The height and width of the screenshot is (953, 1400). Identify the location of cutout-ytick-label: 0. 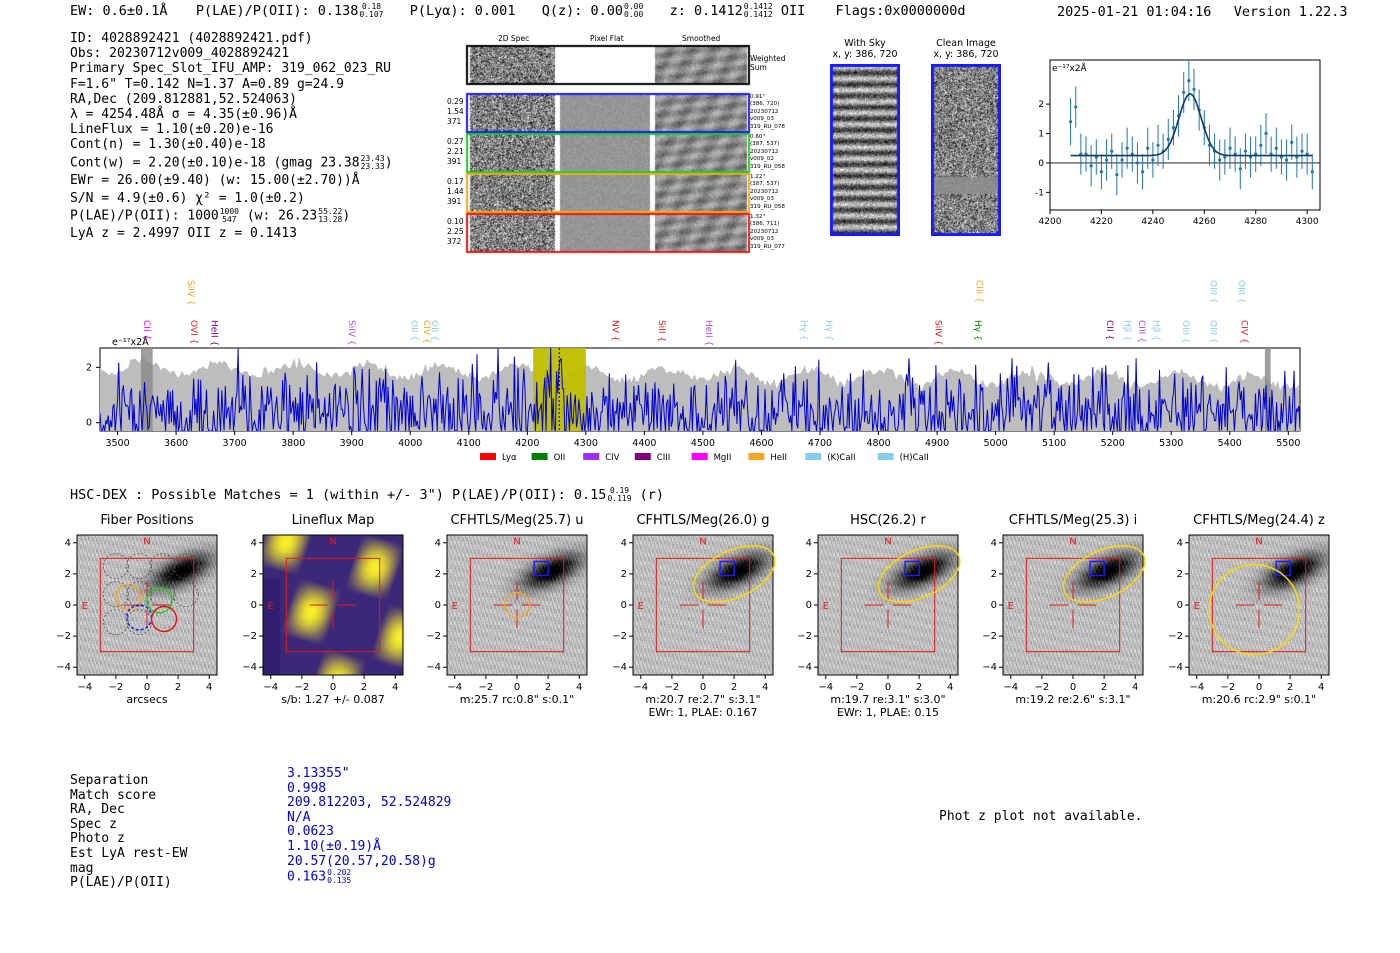
(1180, 605).